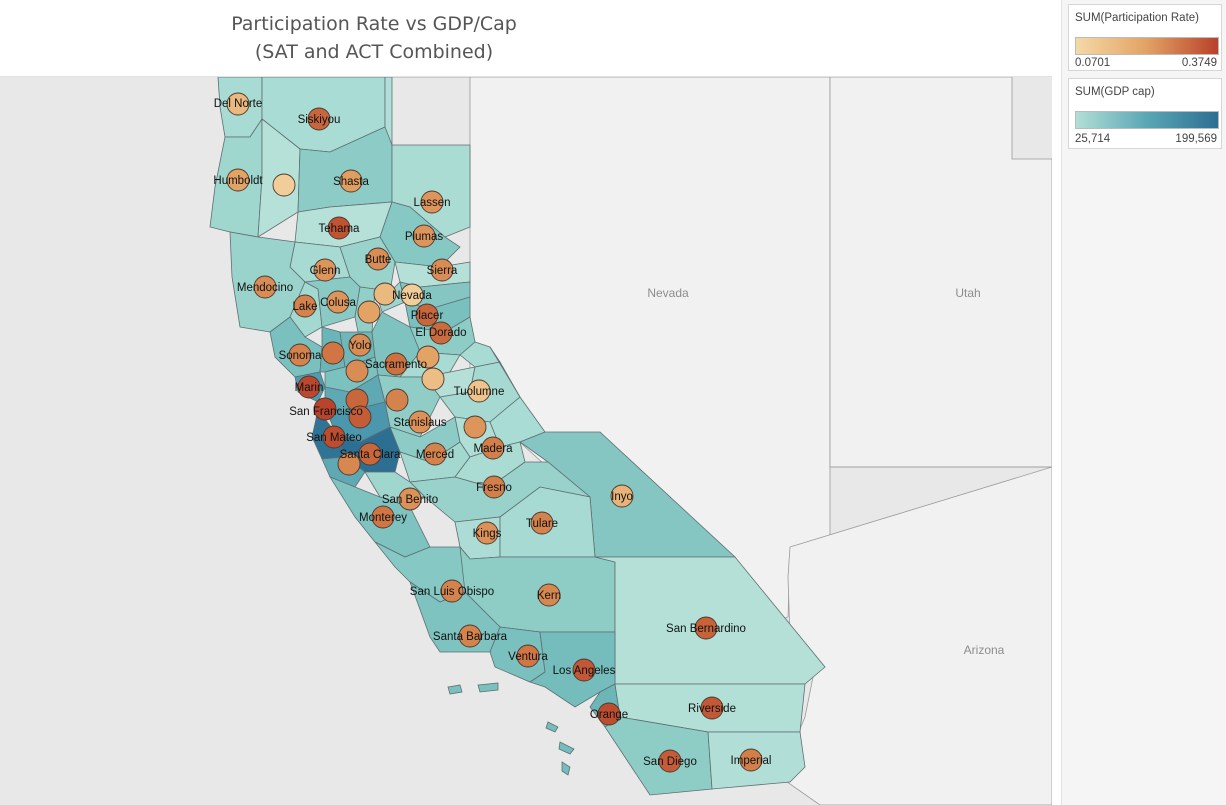 This screenshot has height=805, width=1226. What do you see at coordinates (385, 294) in the screenshot?
I see `county-bubble-yuba` at bounding box center [385, 294].